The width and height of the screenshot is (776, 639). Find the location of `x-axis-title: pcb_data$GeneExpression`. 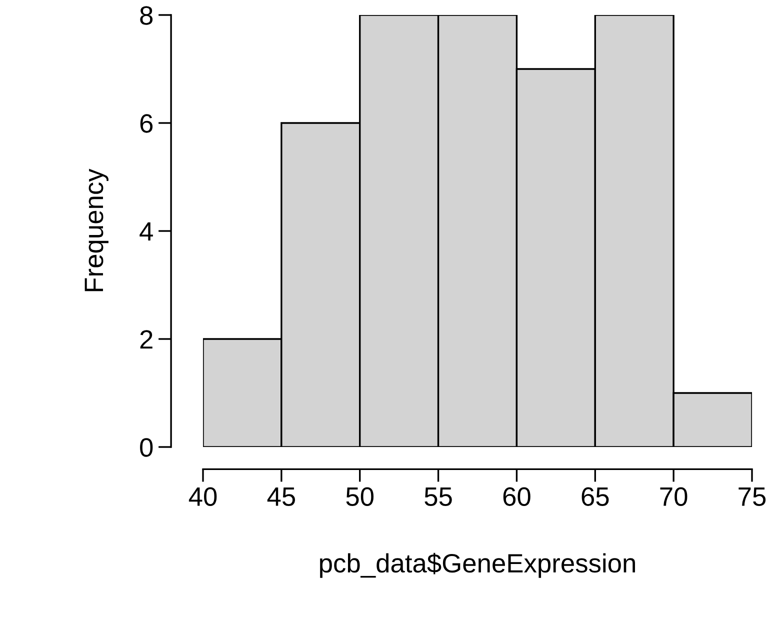

x-axis-title: pcb_data$GeneExpression is located at coordinates (477, 565).